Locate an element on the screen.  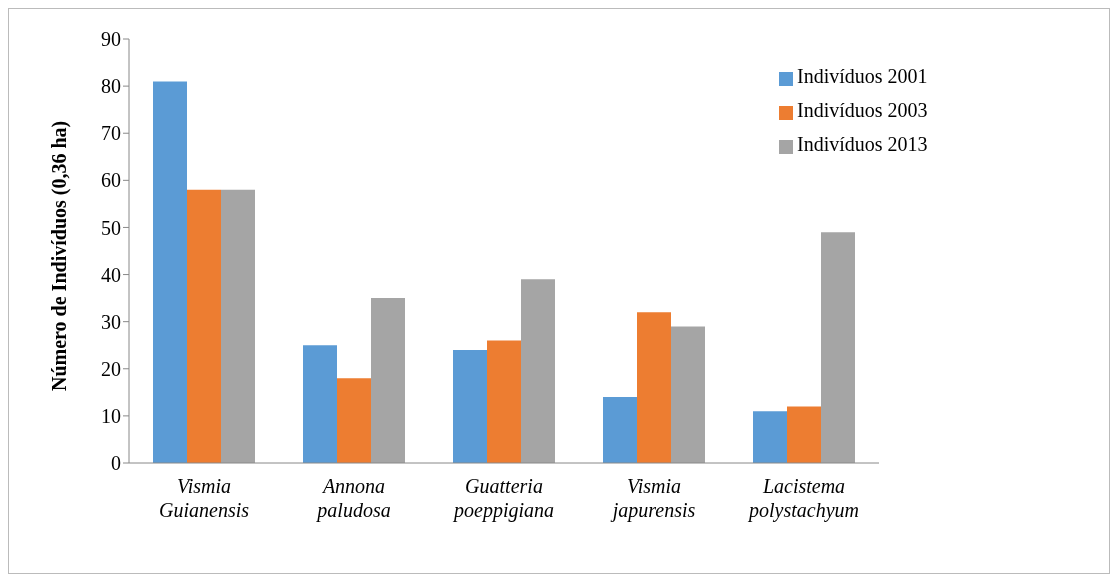
y-tick-label: 60 is located at coordinates (111, 180).